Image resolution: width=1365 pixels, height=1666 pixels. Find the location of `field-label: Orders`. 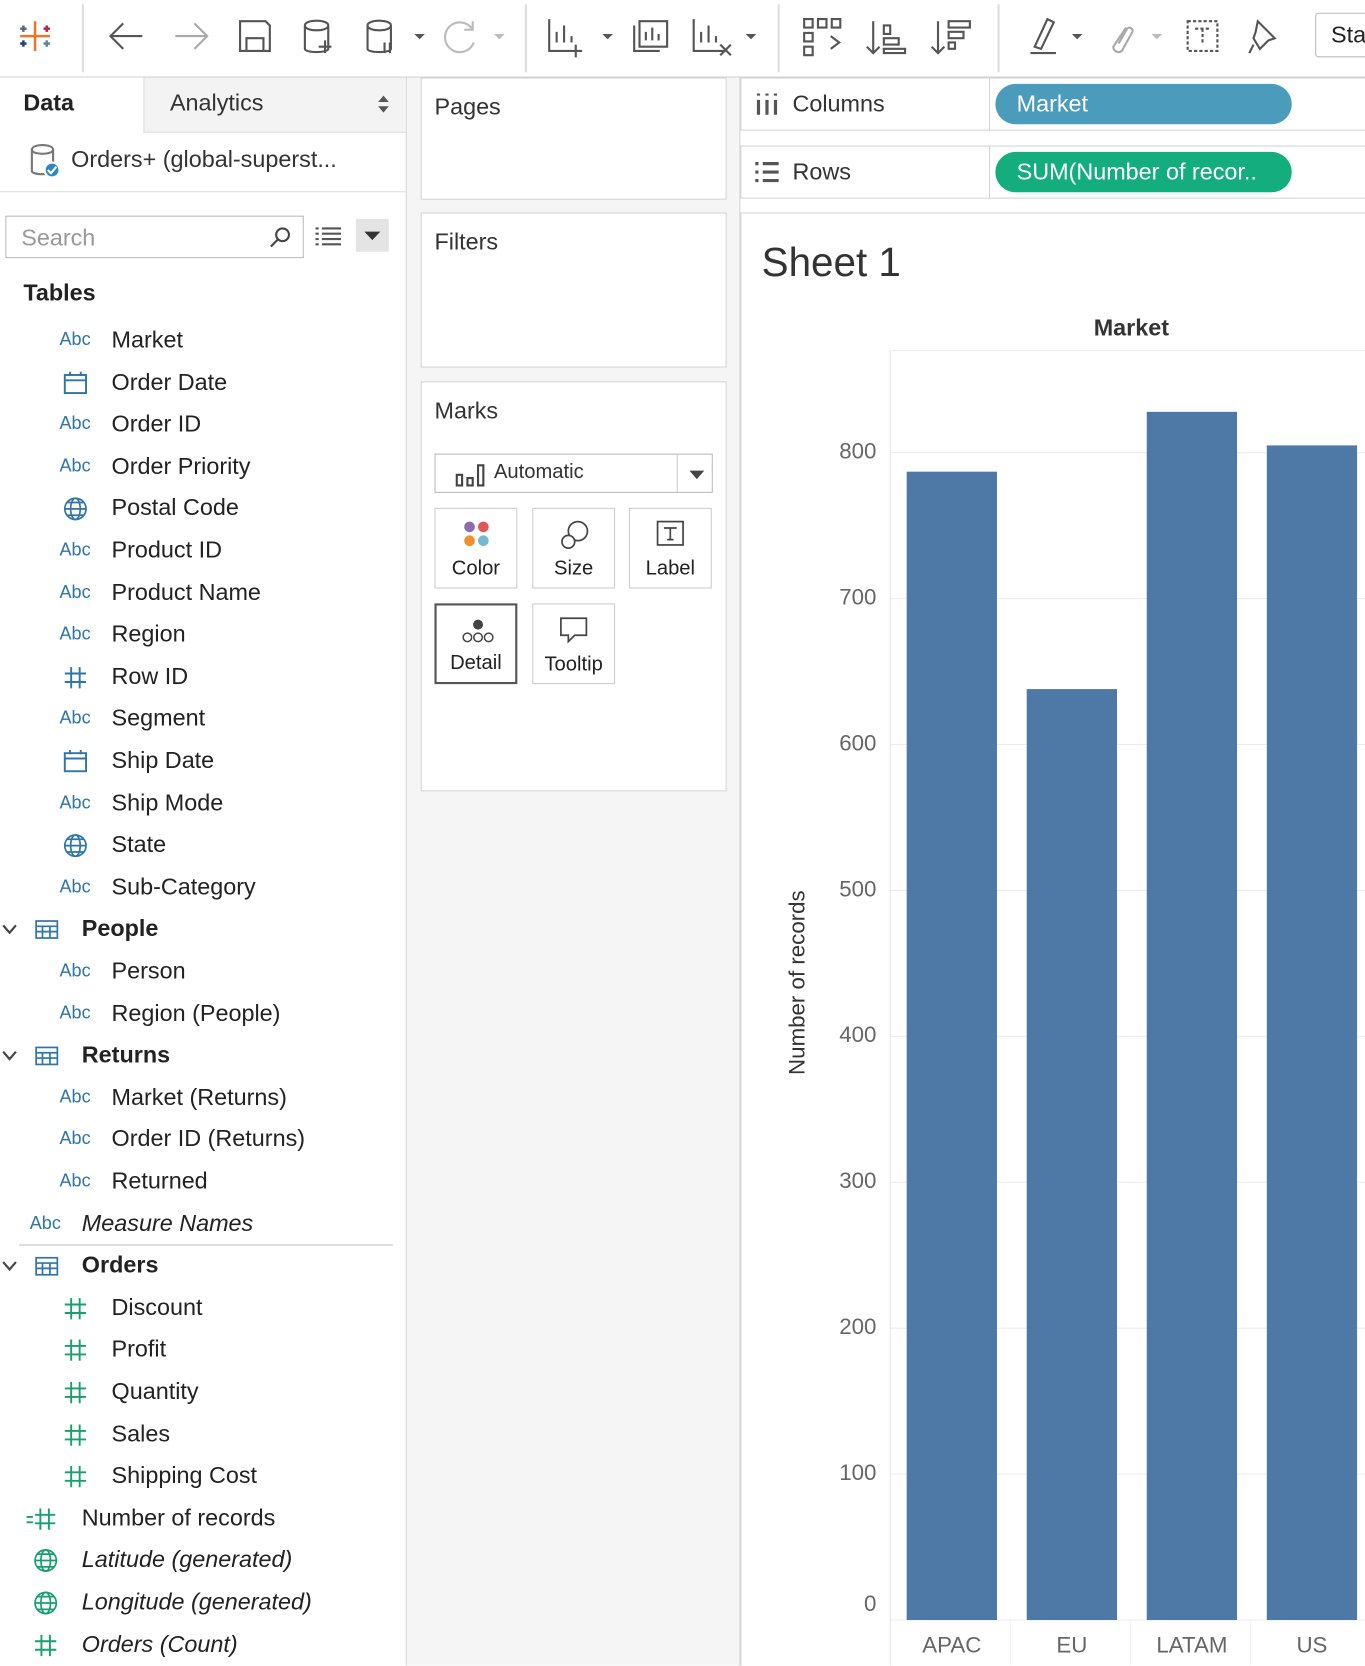

field-label: Orders is located at coordinates (120, 1265).